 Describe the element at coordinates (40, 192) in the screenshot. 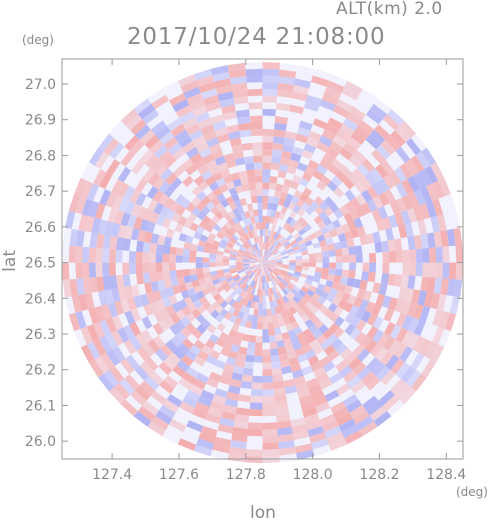

I see `y-tick-label: 26.7` at that location.